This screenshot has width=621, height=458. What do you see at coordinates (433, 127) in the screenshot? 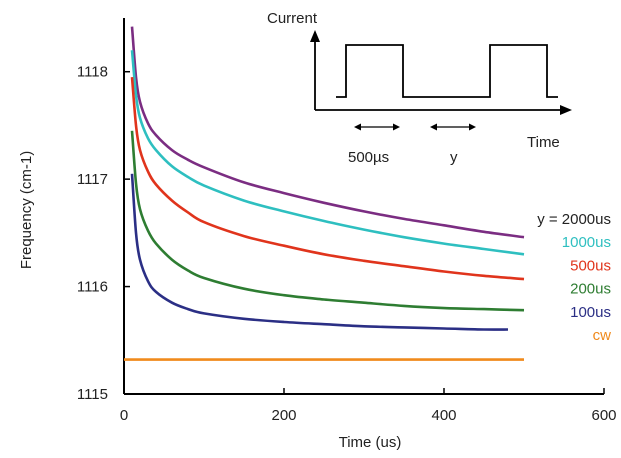
I see `gap-arrowhead-left` at bounding box center [433, 127].